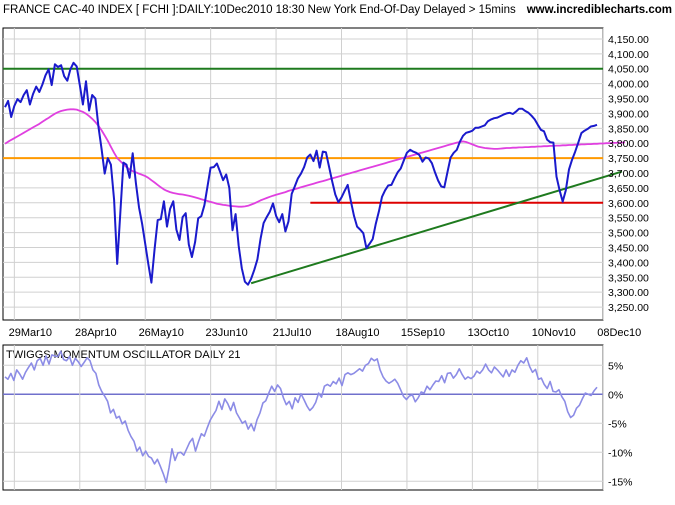 This screenshot has width=675, height=505. Describe the element at coordinates (615, 395) in the screenshot. I see `oscillator-y-tick-label: 0%` at that location.